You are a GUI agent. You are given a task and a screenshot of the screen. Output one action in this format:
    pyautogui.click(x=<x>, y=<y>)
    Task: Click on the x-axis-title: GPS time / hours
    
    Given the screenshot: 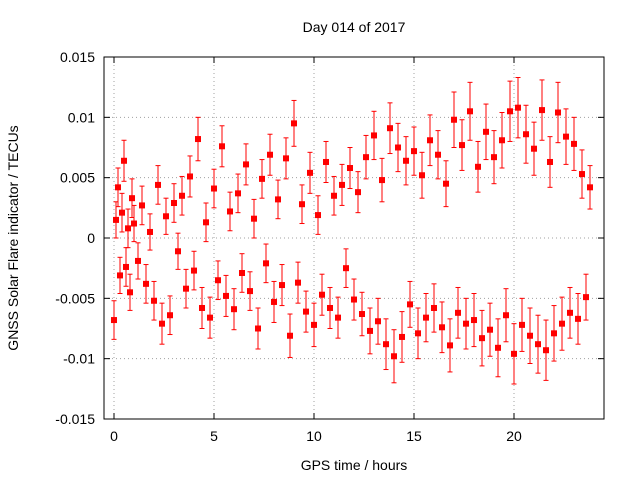 What is the action you would take?
    pyautogui.click(x=354, y=465)
    